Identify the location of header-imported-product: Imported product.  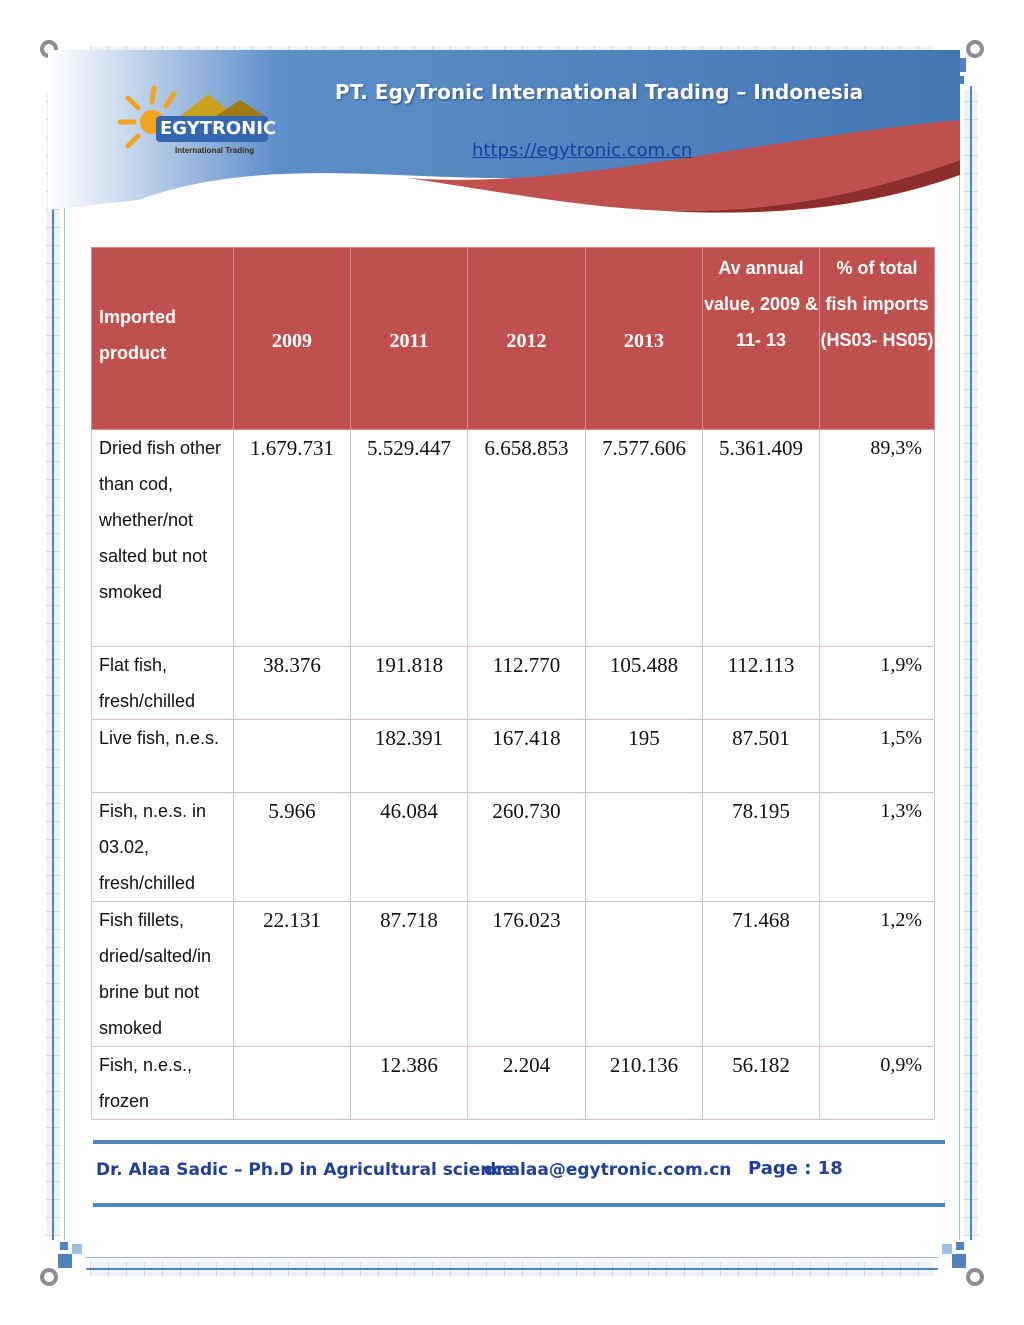
(162, 338).